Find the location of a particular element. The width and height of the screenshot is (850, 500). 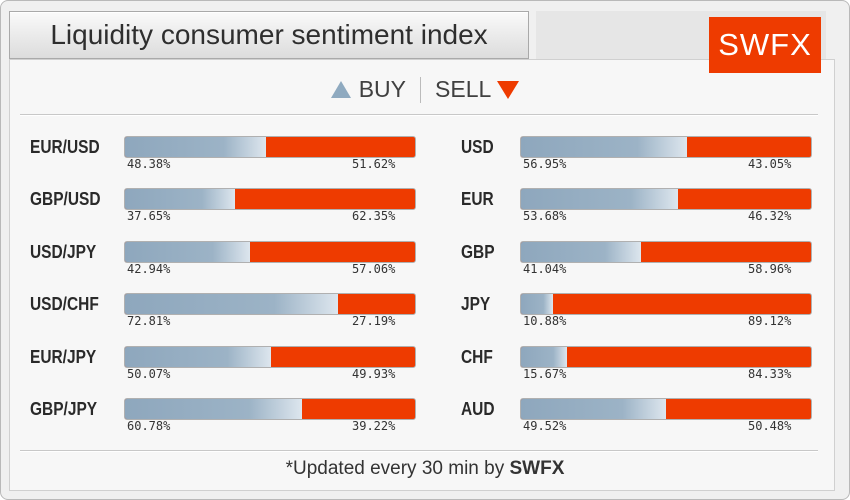

row-label: AUD is located at coordinates (478, 409).